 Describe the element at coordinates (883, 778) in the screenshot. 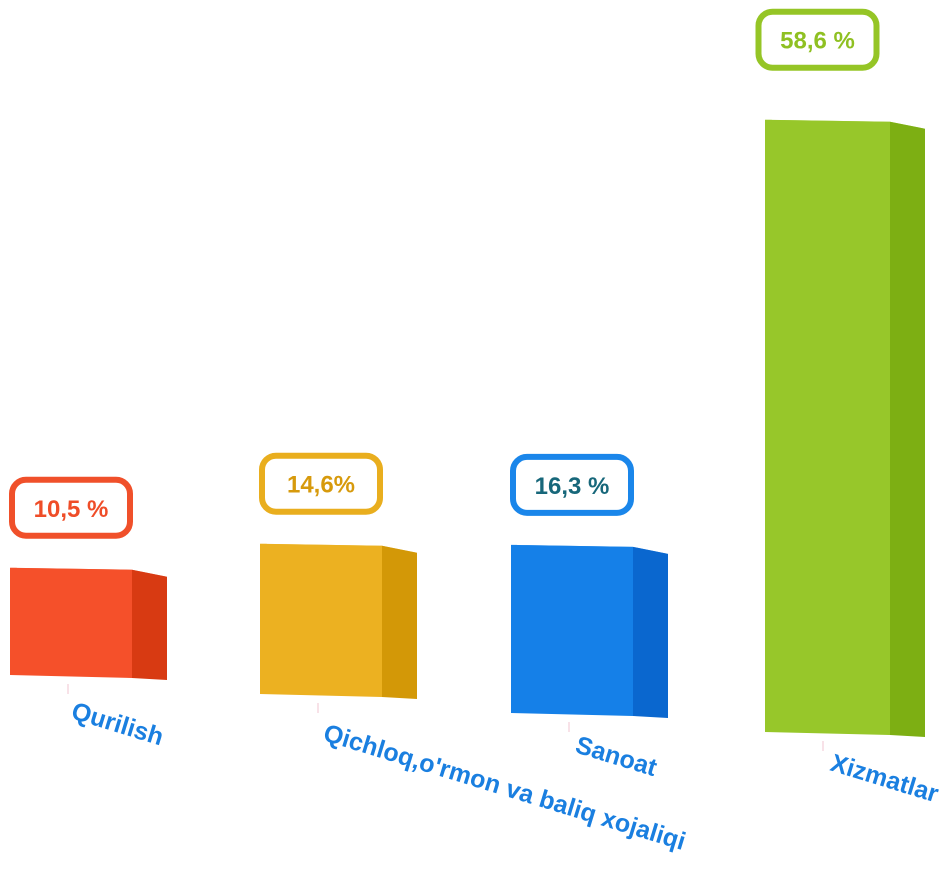

I see `category-label: Xizmatlar` at that location.